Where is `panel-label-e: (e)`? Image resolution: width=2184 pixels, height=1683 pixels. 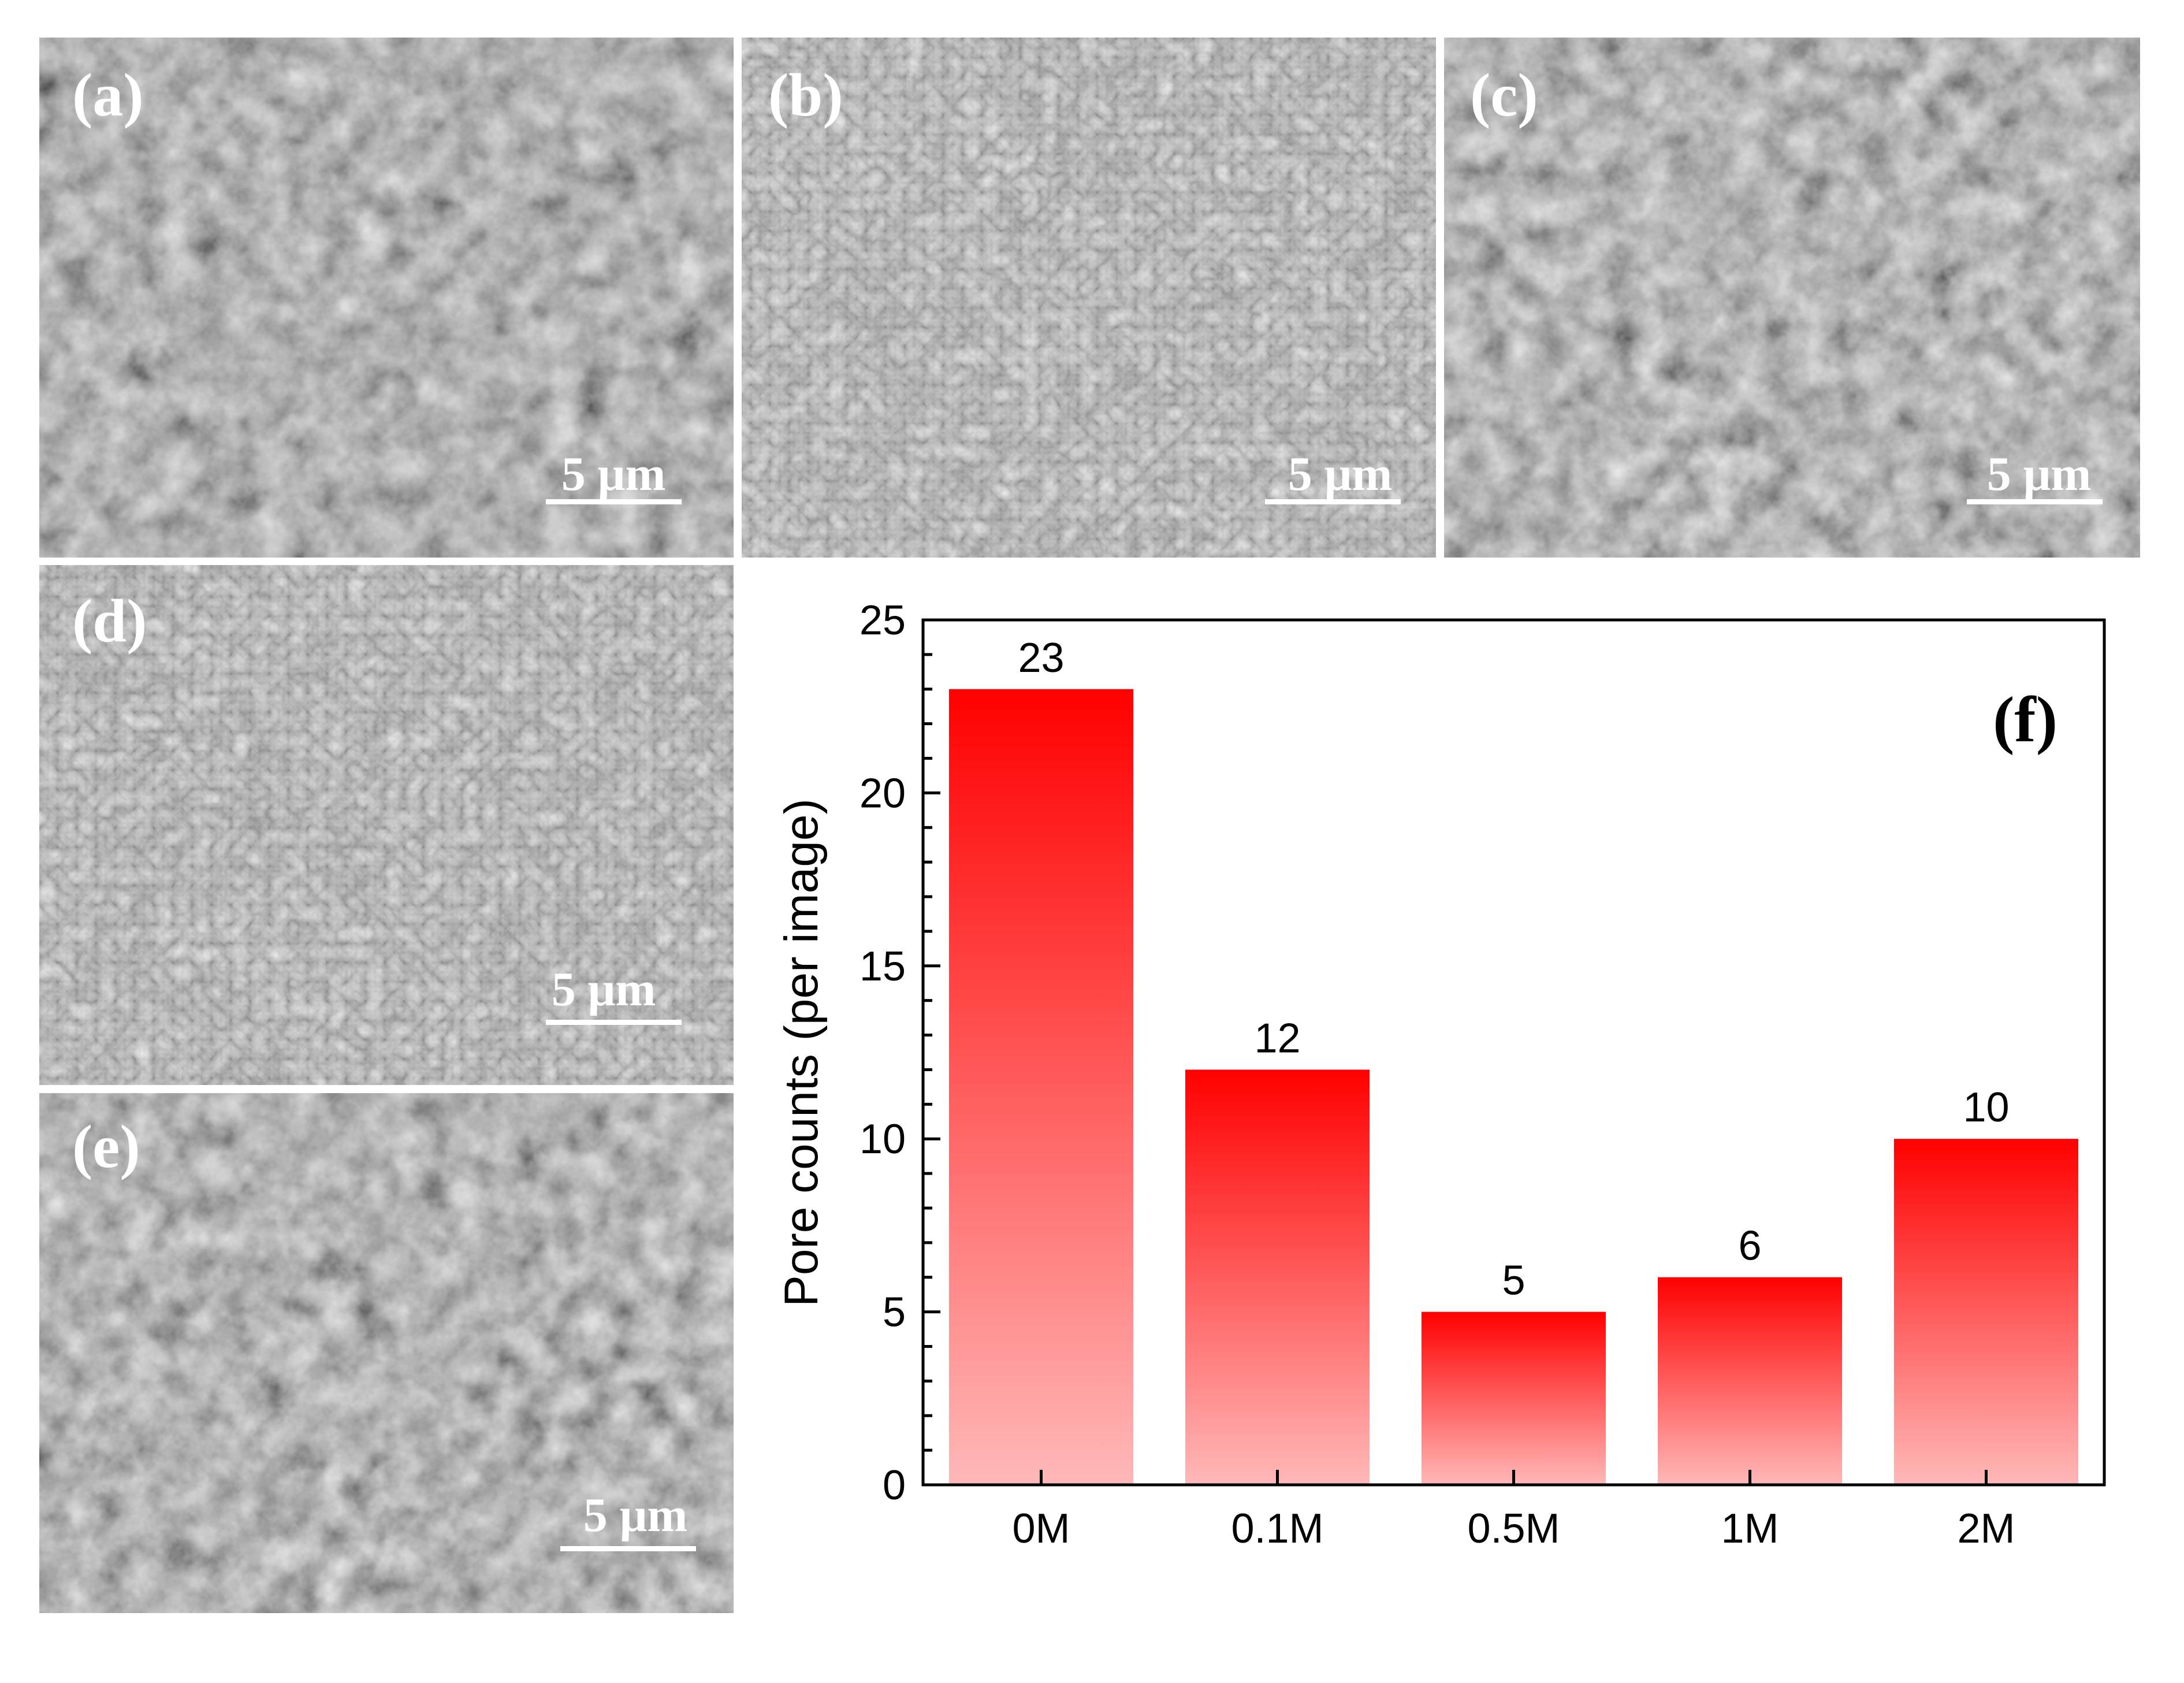 panel-label-e: (e) is located at coordinates (106, 1147).